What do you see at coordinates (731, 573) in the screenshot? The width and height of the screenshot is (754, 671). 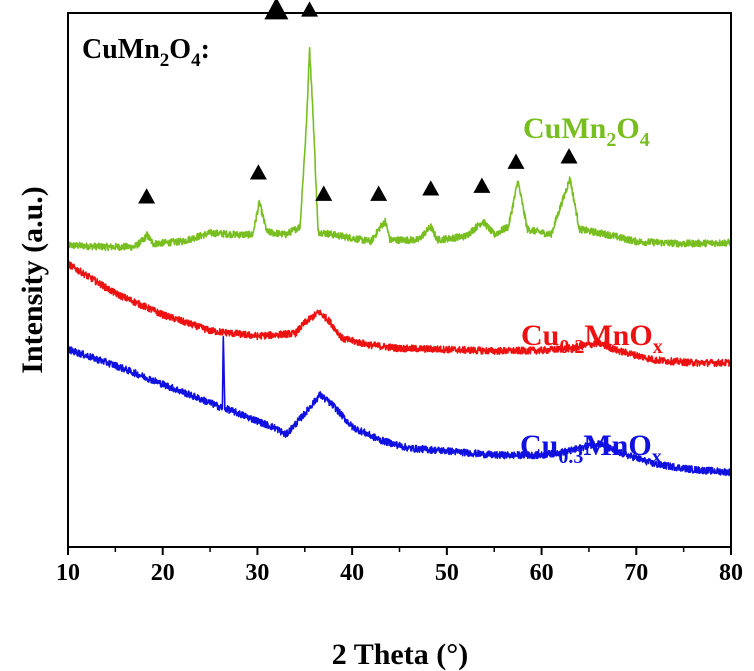 I see `x-tick-label-7: 80` at bounding box center [731, 573].